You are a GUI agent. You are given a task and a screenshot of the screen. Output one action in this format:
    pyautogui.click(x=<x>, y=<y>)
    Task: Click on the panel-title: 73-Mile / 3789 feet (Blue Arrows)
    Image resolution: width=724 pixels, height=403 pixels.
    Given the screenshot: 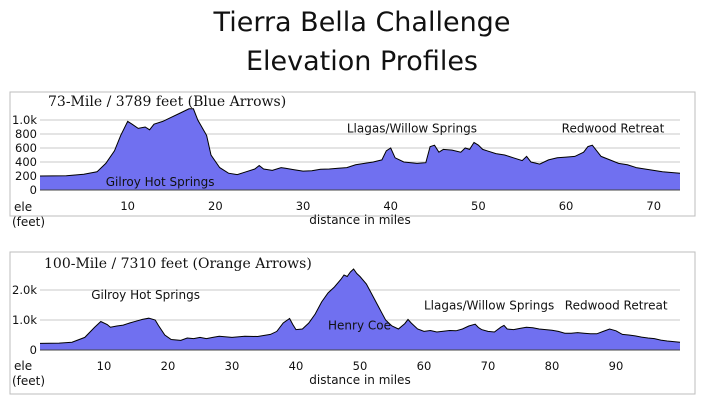 What is the action you would take?
    pyautogui.click(x=167, y=102)
    